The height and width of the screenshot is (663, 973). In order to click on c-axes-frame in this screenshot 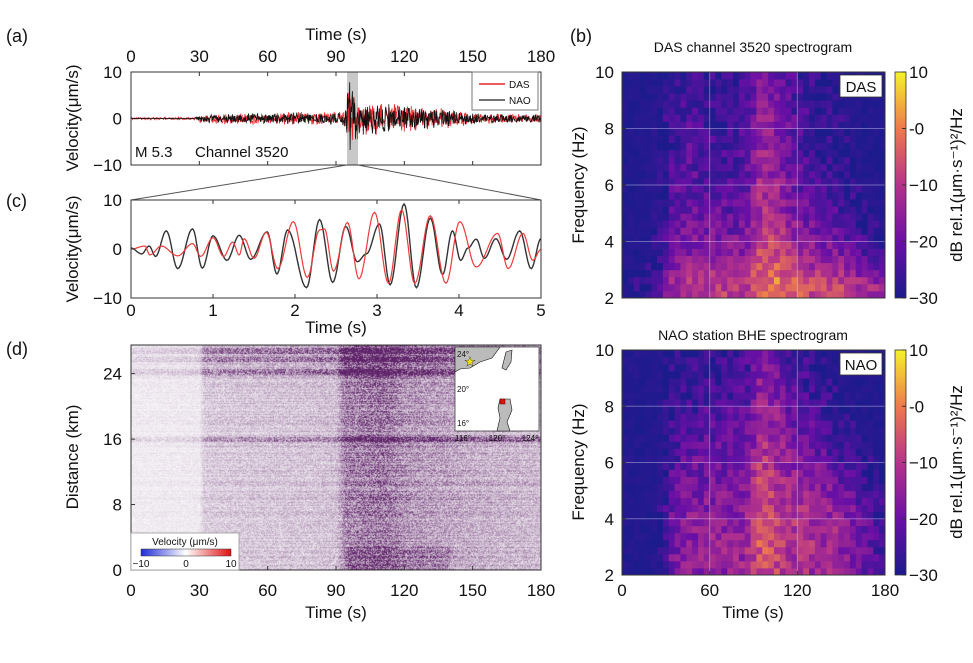, I will do `click(336, 249)`.